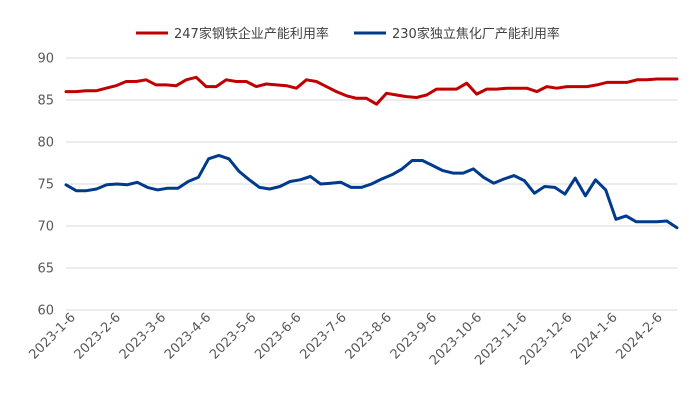 Image resolution: width=700 pixels, height=402 pixels. What do you see at coordinates (143, 336) in the screenshot?
I see `x-tick-label-2: 2023-3-6` at bounding box center [143, 336].